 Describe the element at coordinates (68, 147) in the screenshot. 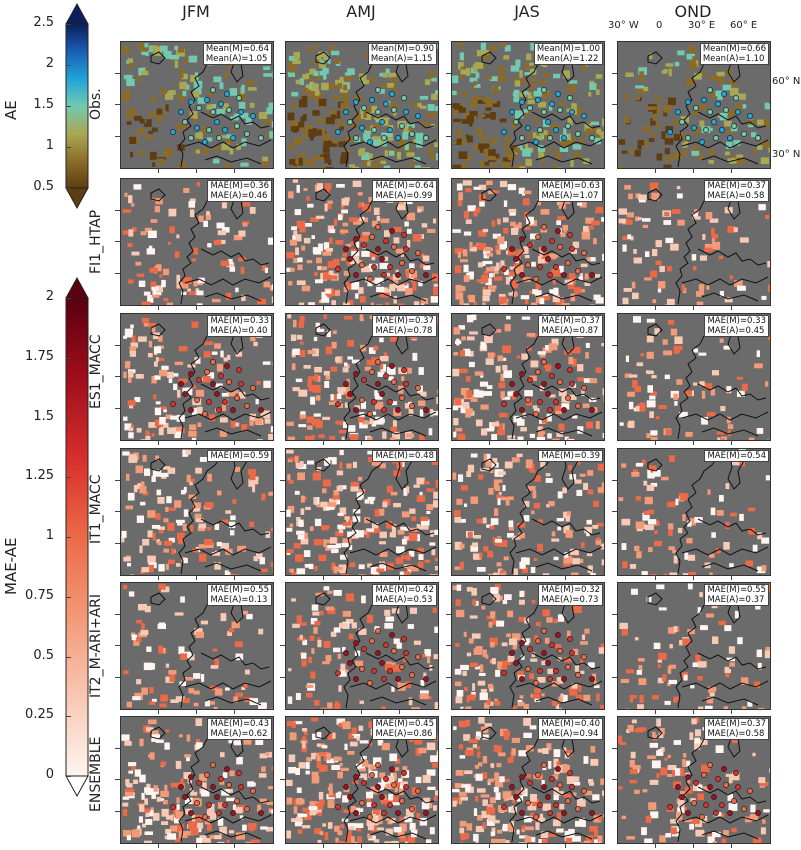

I see `colorbar-tick-mark` at that location.